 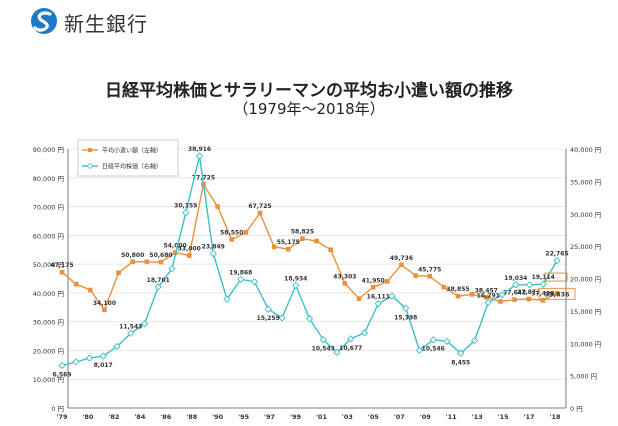 I want to click on data-label: 22,765, so click(x=556, y=254).